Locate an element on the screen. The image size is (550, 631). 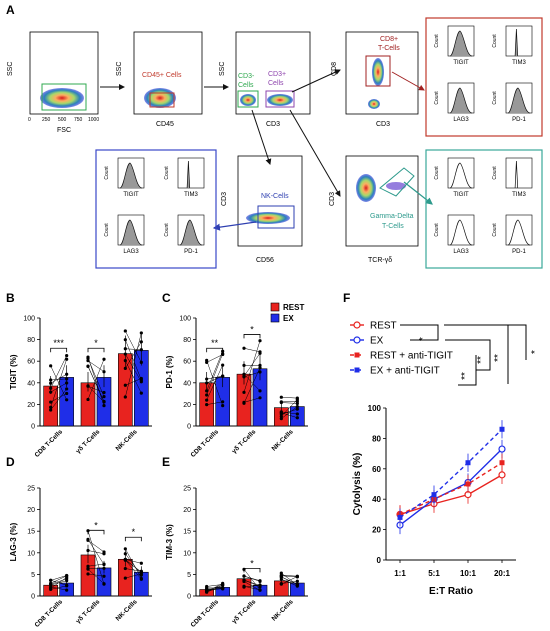
histogram-marker-label: LAG3 is located at coordinates (461, 252).